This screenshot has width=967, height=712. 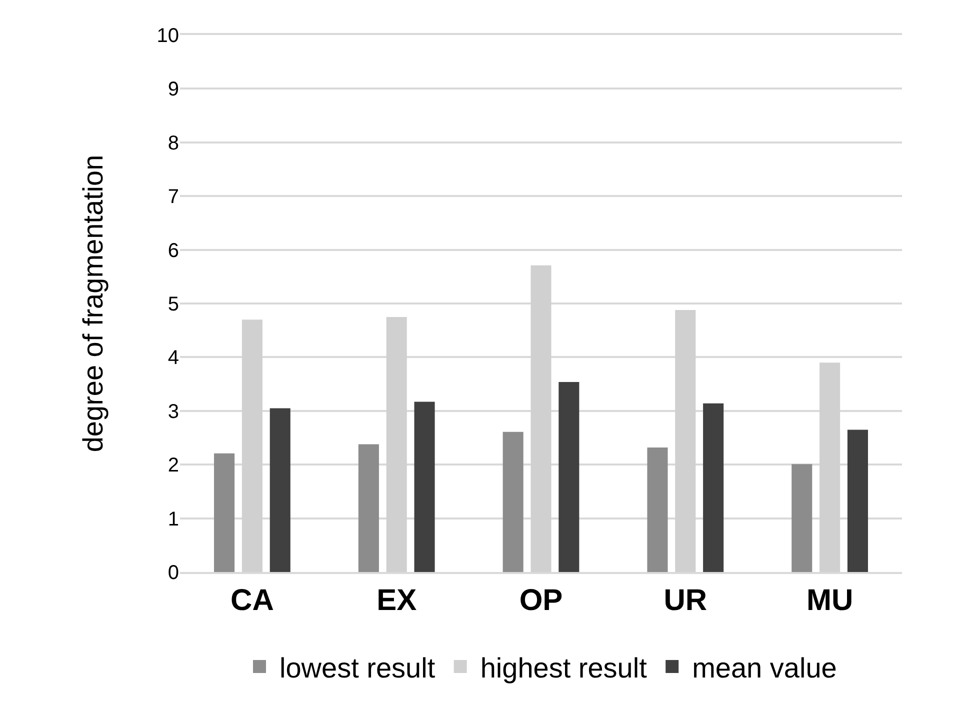 I want to click on y-axis-title: degree of fragmentation, so click(x=92, y=303).